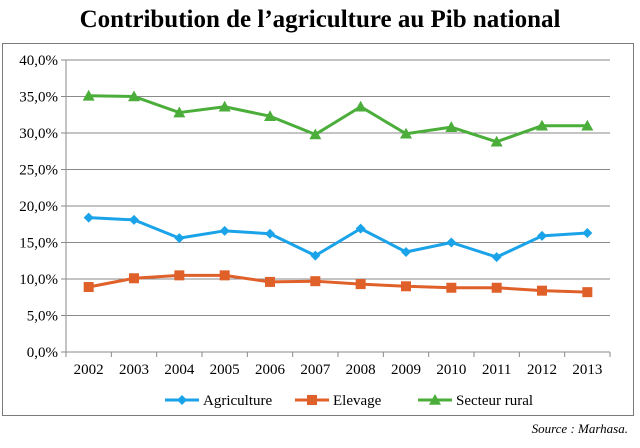 The image size is (640, 448). Describe the element at coordinates (38, 61) in the screenshot. I see `y-tick-label: 40,0%` at that location.